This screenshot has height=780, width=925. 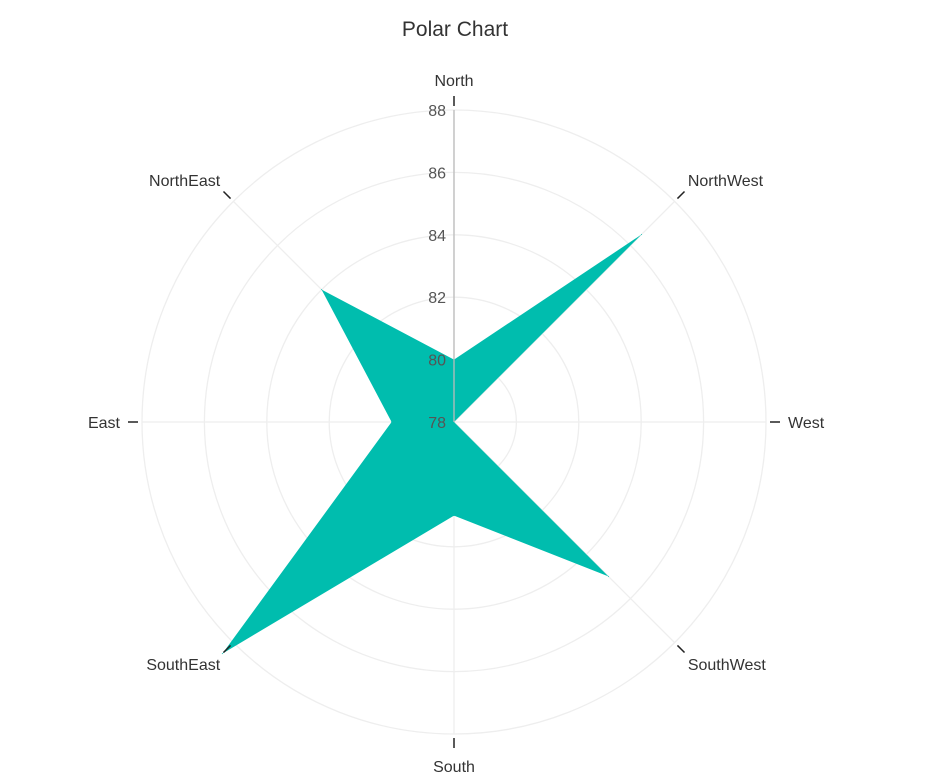 What do you see at coordinates (437, 111) in the screenshot?
I see `r-tick-label: 88` at bounding box center [437, 111].